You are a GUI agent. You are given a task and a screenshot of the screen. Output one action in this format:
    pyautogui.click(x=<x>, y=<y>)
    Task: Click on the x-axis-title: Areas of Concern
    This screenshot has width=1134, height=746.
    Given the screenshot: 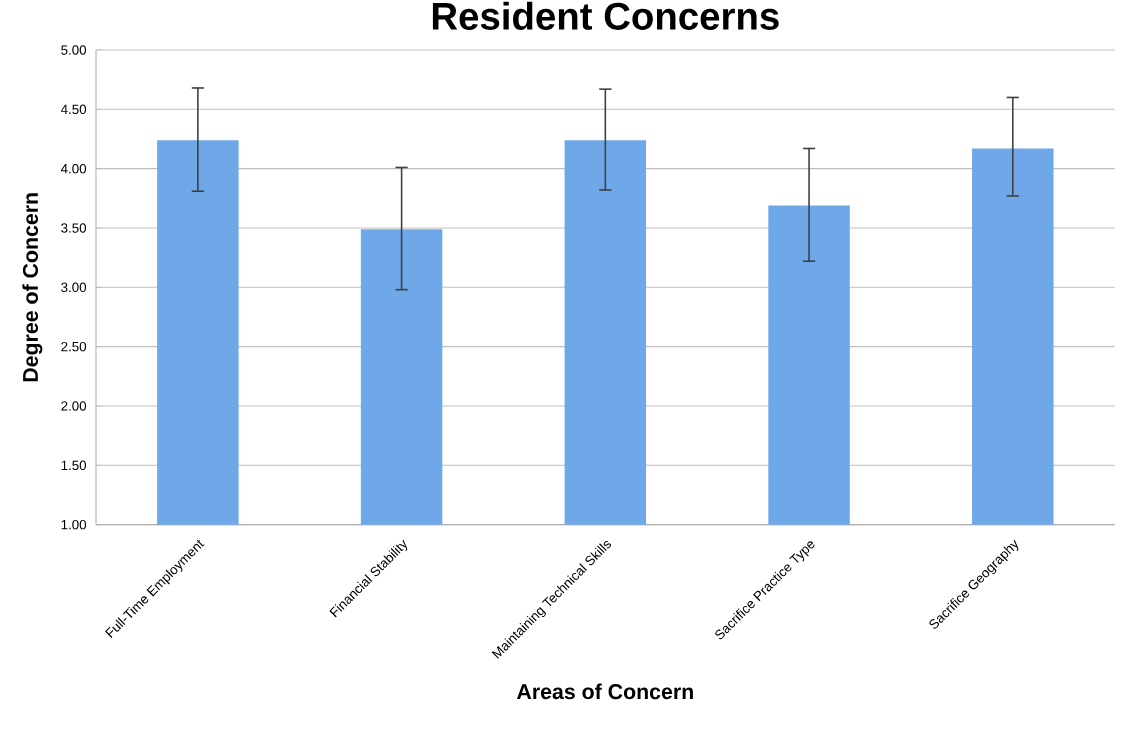 What is the action you would take?
    pyautogui.click(x=604, y=691)
    